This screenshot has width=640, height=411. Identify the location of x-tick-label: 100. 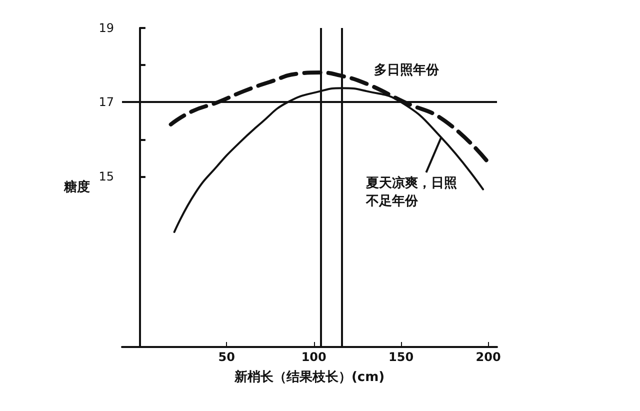
(313, 357).